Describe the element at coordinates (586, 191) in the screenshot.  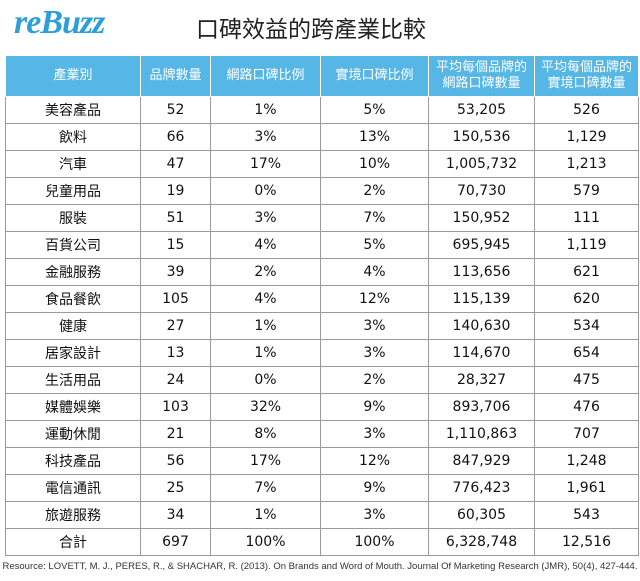
I see `table-cell: 579` at that location.